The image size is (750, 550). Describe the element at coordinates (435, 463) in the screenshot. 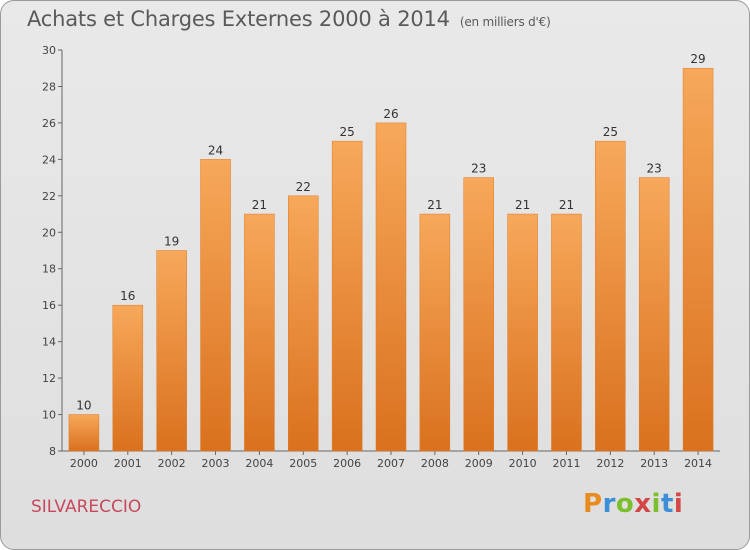

I see `x-tick-label: 2008` at that location.